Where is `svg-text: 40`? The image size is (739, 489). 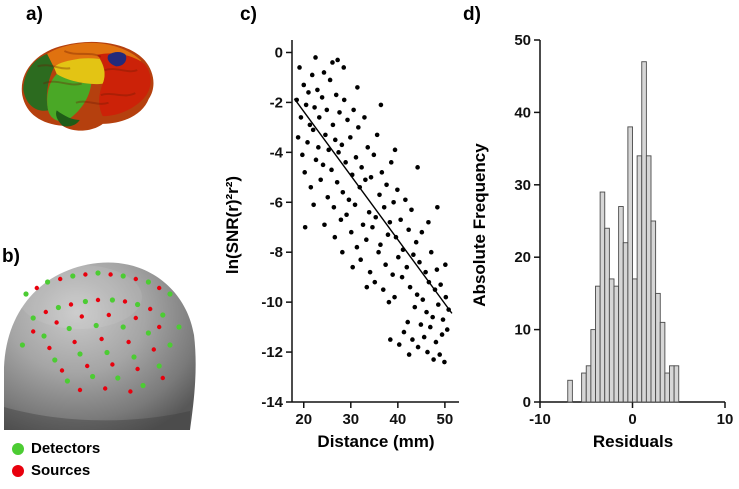 svg-text: 40 is located at coordinates (398, 419).